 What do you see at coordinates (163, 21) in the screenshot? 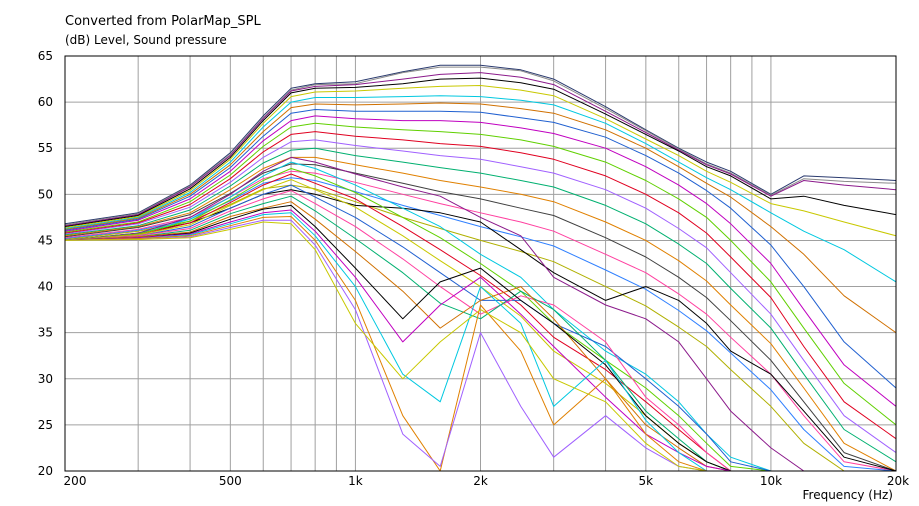
I see `chart-title: Converted from PolarMap_SPL` at bounding box center [163, 21].